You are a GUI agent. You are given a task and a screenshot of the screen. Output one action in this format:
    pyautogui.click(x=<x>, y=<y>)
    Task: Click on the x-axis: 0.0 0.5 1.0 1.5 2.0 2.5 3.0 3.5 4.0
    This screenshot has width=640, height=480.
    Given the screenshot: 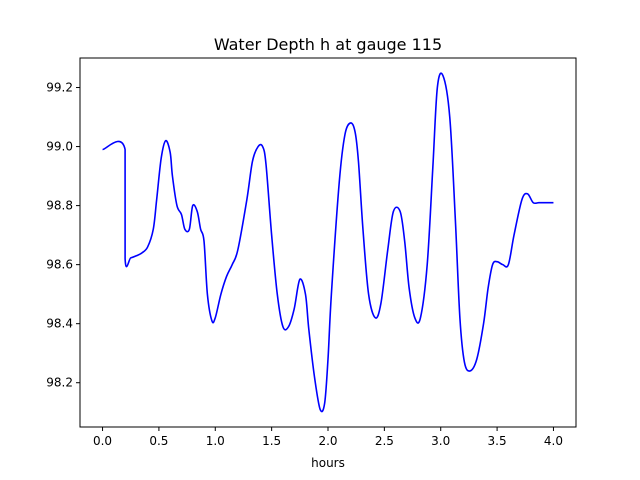 What is the action you would take?
    pyautogui.click(x=328, y=437)
    